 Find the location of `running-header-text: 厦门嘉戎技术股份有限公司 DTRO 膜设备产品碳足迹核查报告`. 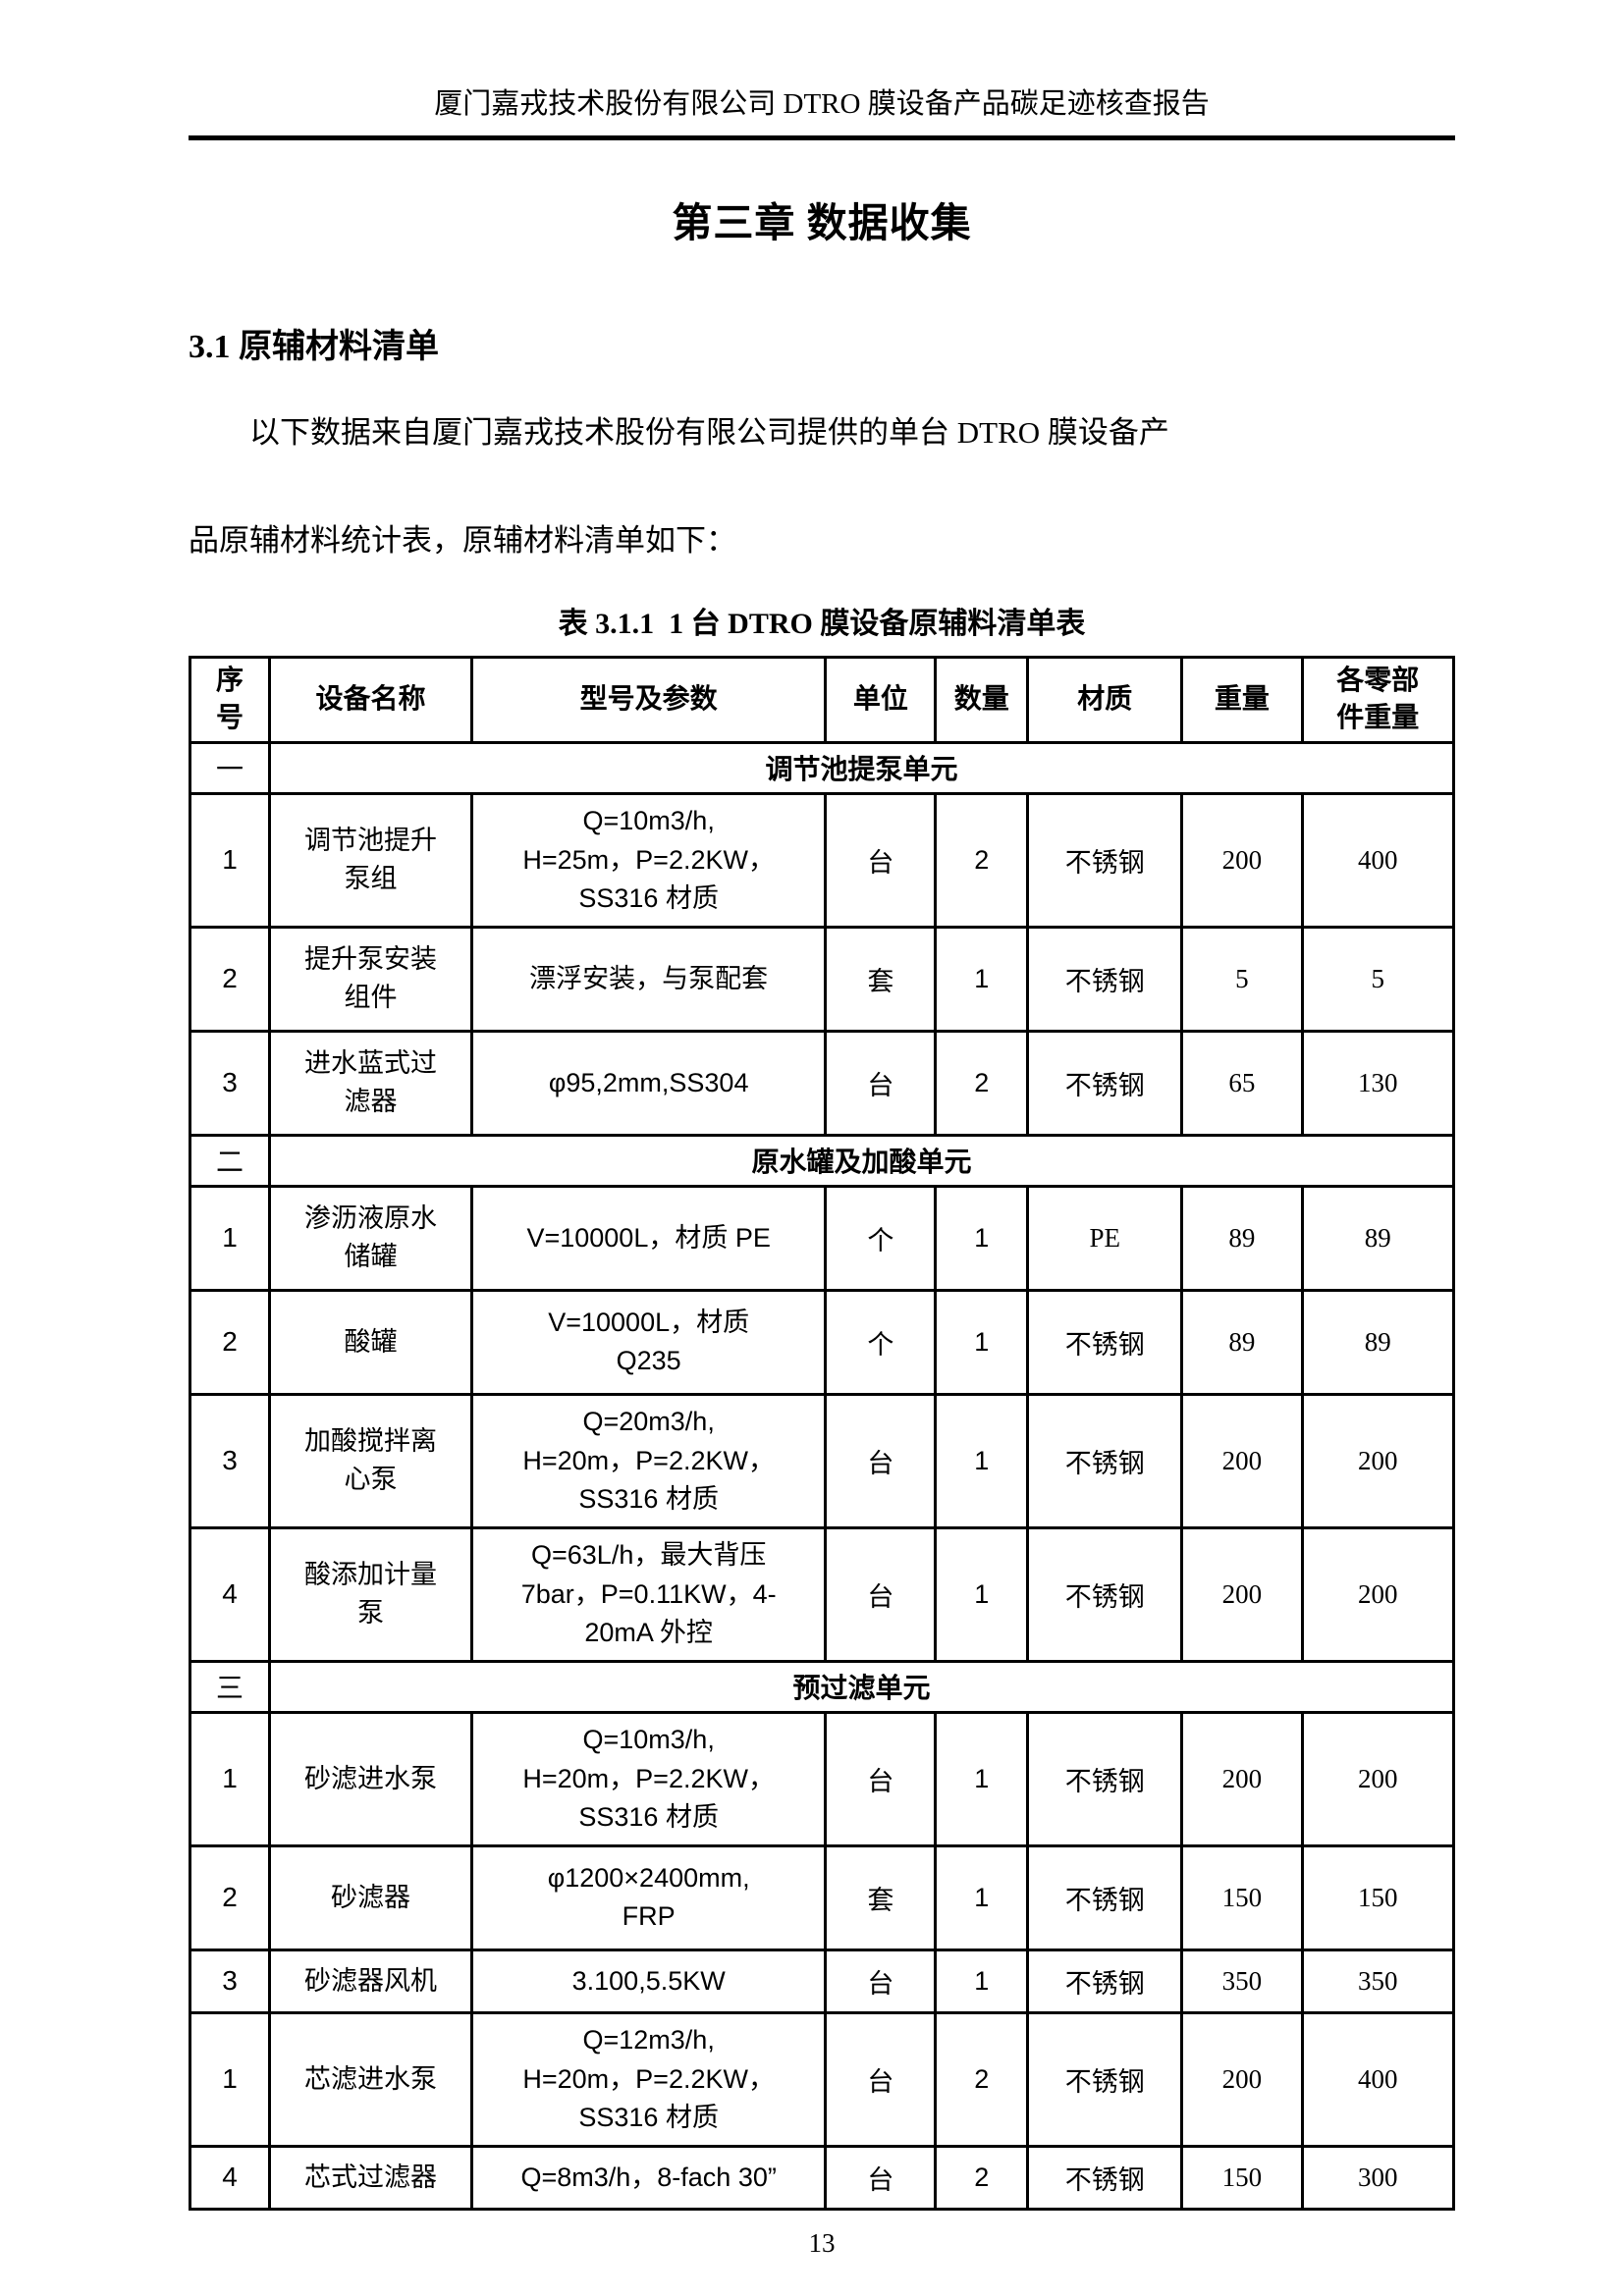

running-header-text: 厦门嘉戎技术股份有限公司 DTRO 膜设备产品碳足迹核查报告 is located at coordinates (822, 104).